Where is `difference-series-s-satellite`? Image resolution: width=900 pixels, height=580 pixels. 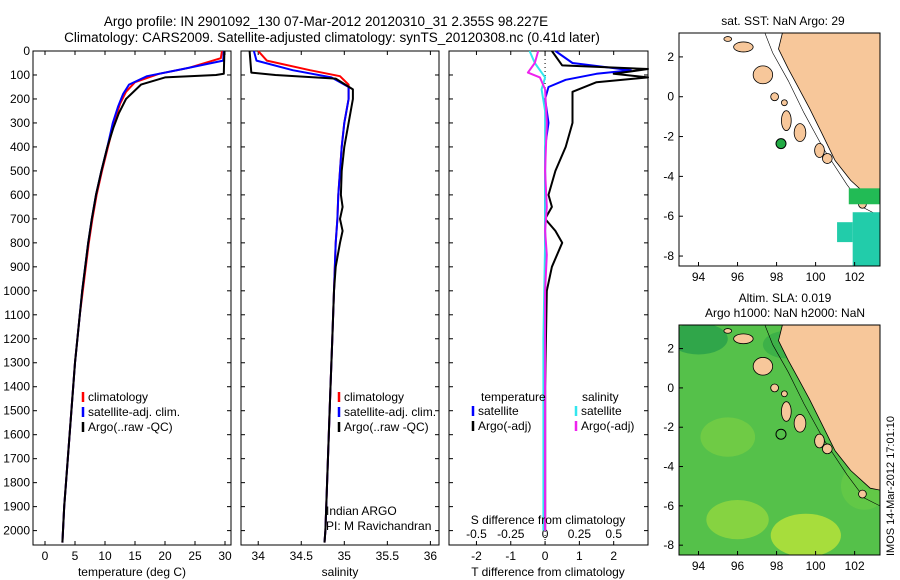 difference-series-s-satellite is located at coordinates (537, 290).